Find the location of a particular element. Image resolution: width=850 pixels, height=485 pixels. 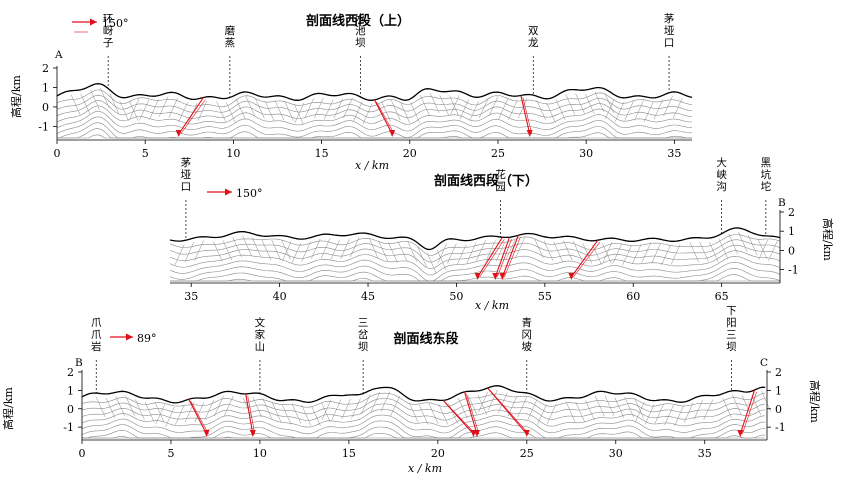

x-tick-label: 60 is located at coordinates (633, 296).